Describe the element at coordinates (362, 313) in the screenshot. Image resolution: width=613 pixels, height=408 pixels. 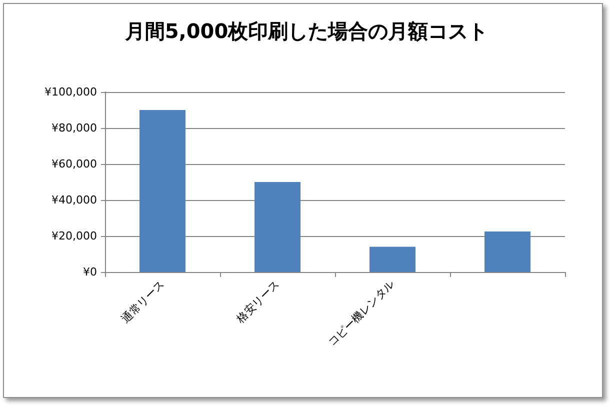
I see `x-tick-label: コピー機レンタル` at that location.